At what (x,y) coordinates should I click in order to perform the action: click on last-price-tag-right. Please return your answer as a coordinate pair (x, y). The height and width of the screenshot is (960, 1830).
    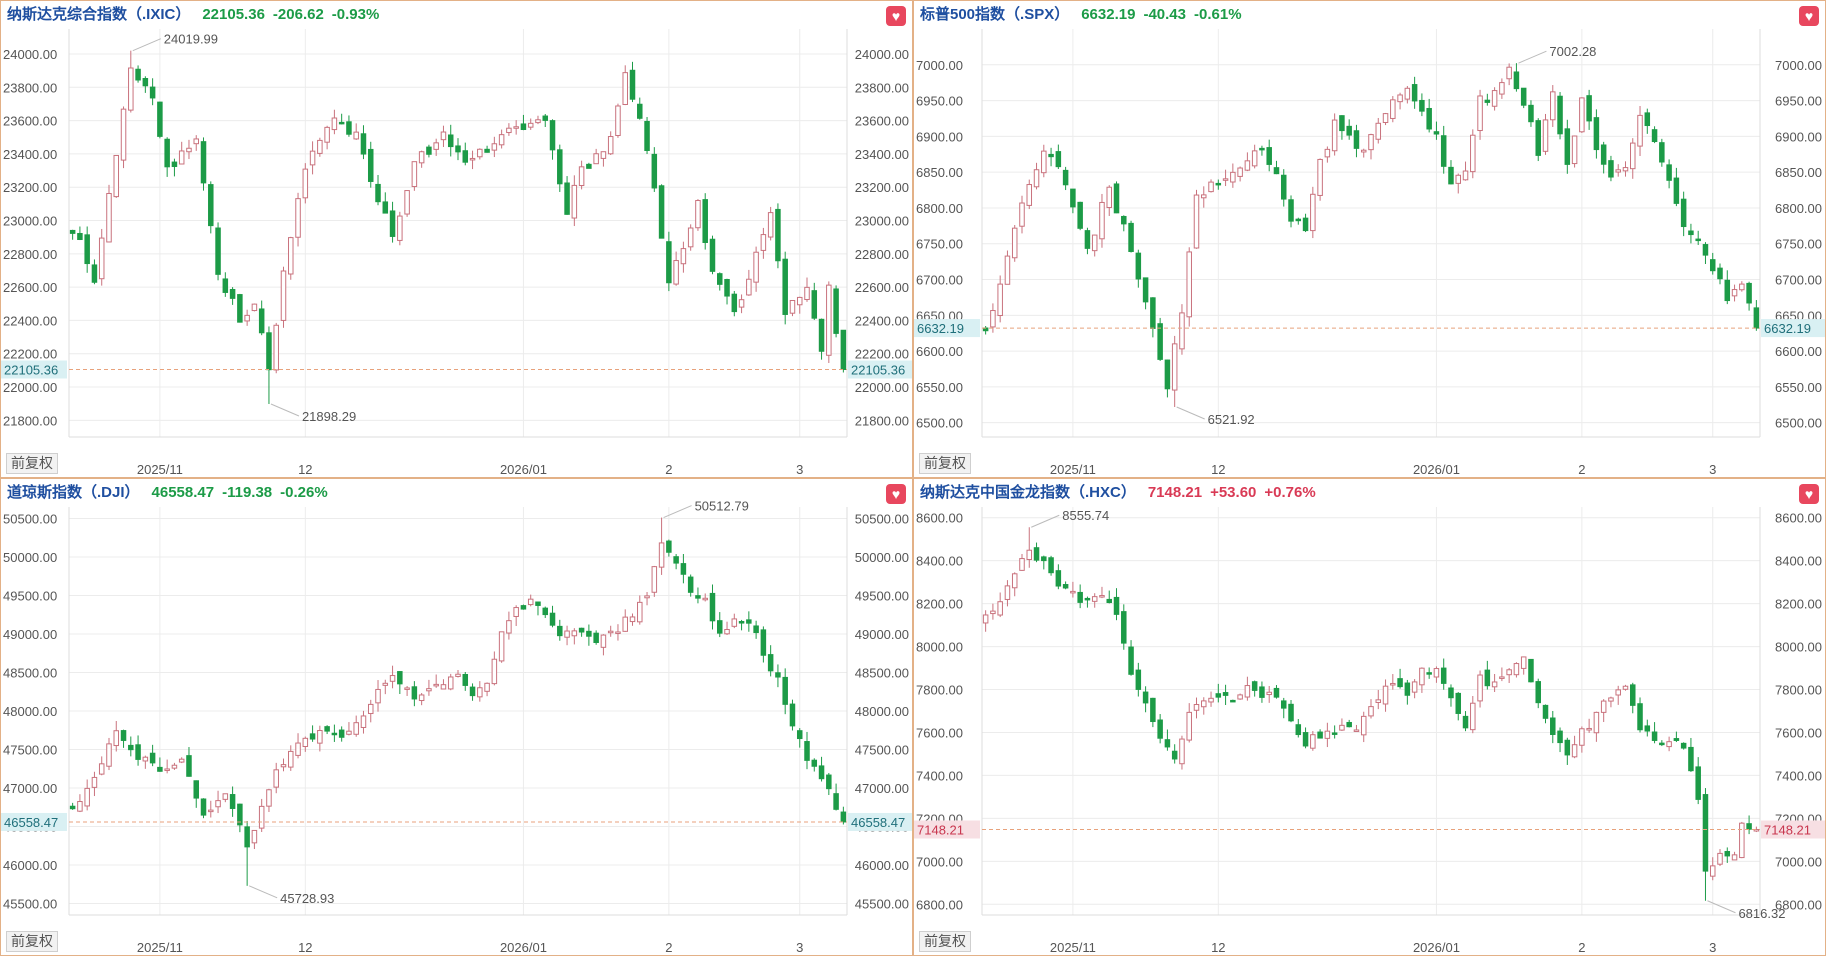
    Looking at the image, I should click on (880, 369).